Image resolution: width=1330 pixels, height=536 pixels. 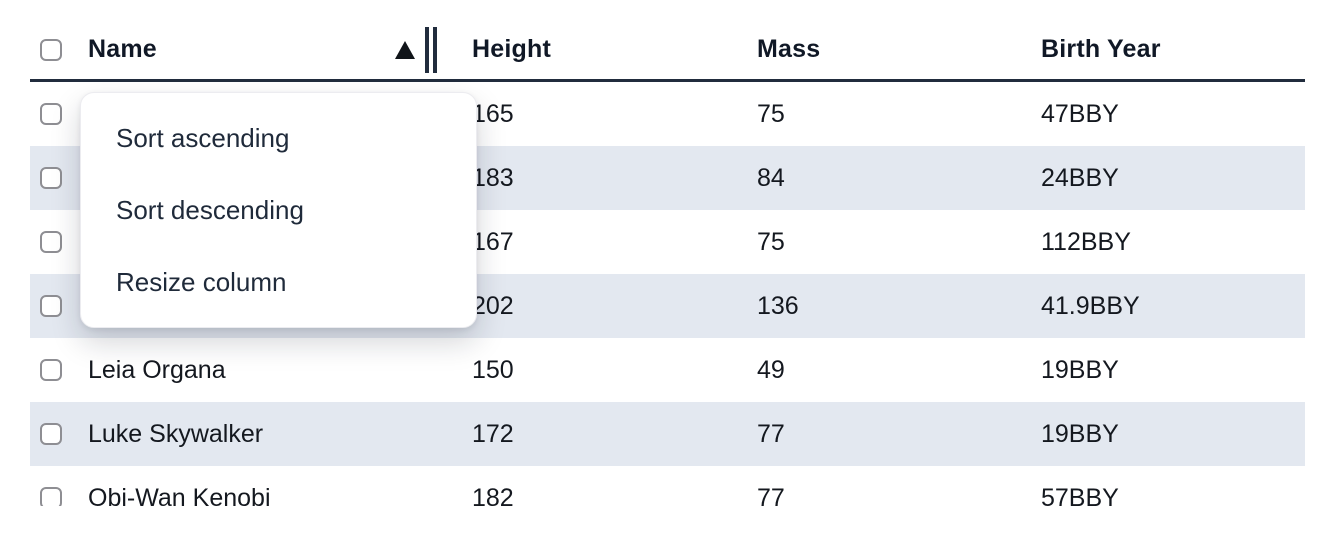 What do you see at coordinates (667, 114) in the screenshot?
I see `table-row: 165 75 47BBY` at bounding box center [667, 114].